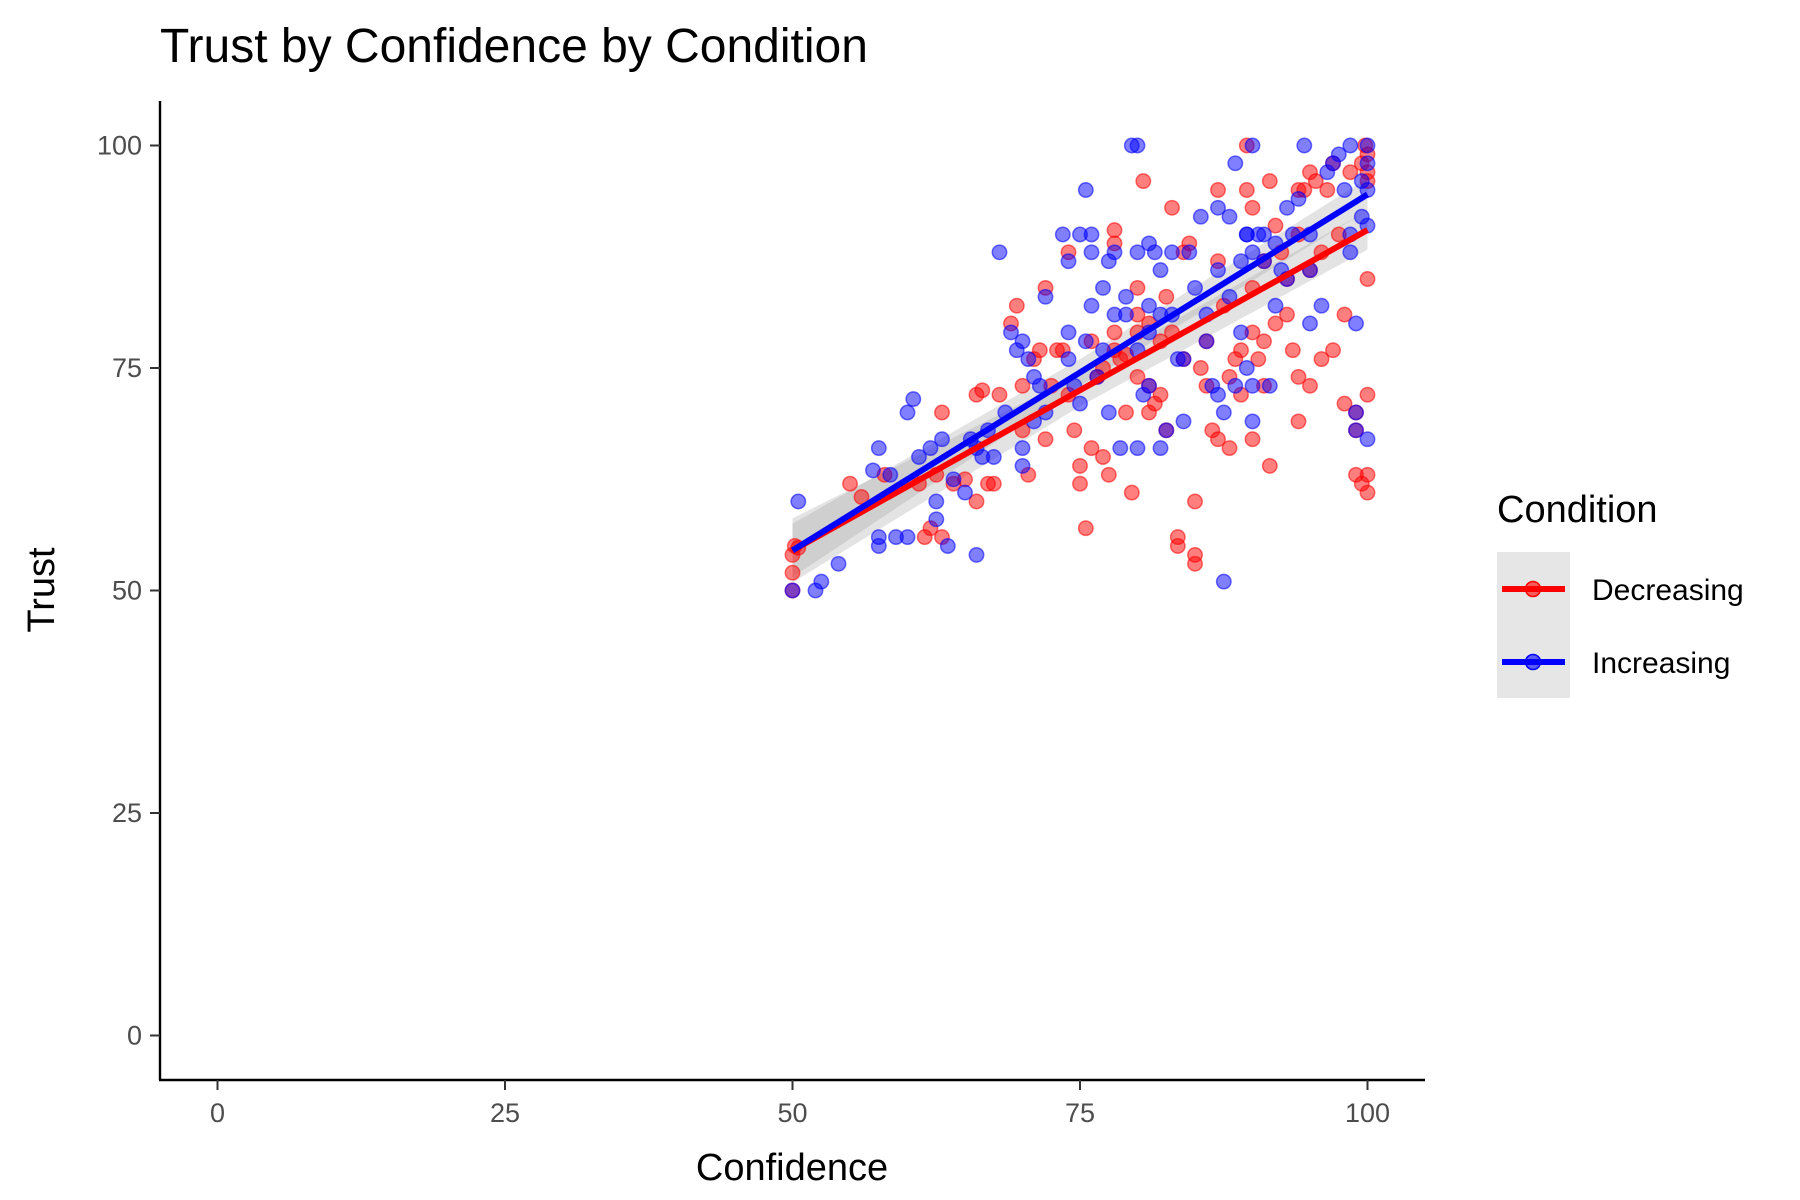 This screenshot has width=1800, height=1200. I want to click on y-ticks: 0 25 50 75 100, so click(128, 591).